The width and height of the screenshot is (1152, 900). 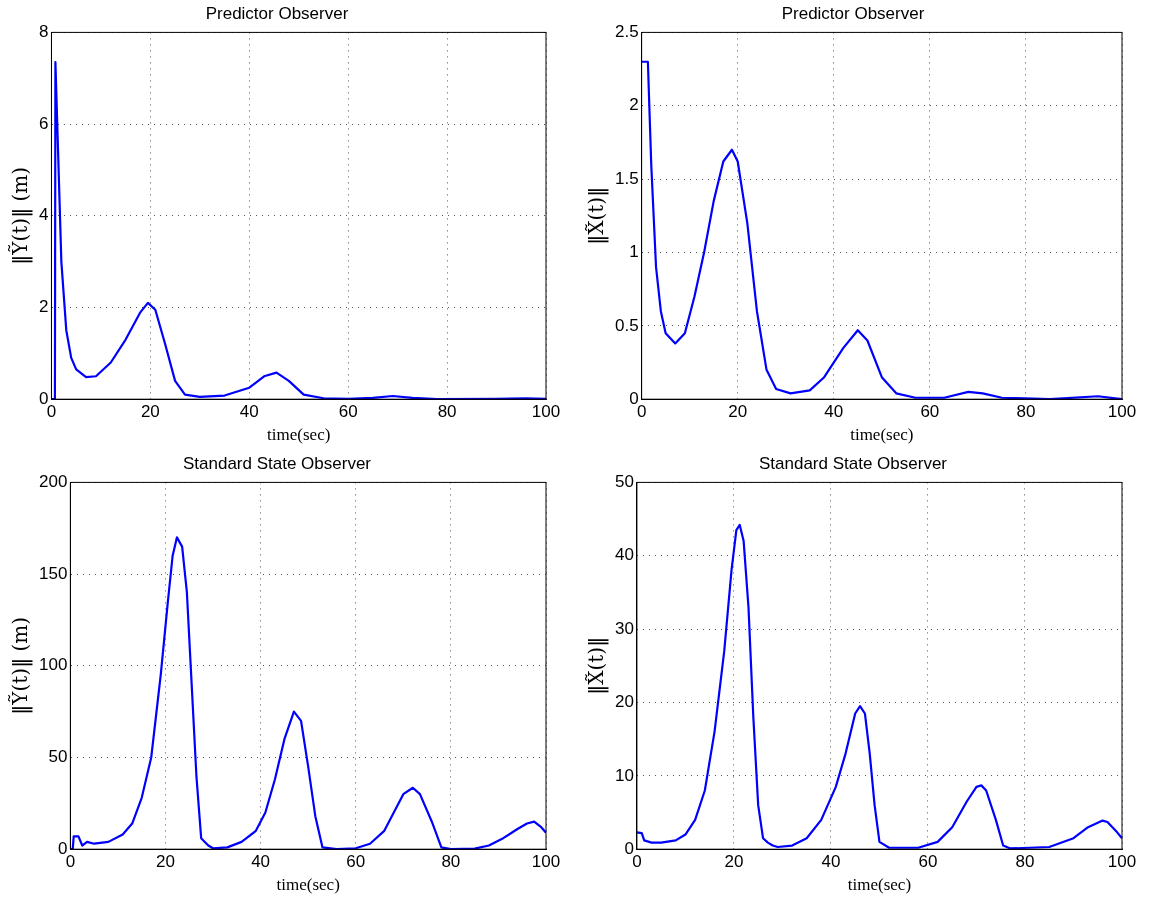 What do you see at coordinates (624, 628) in the screenshot?
I see `y-tick-label: 30` at bounding box center [624, 628].